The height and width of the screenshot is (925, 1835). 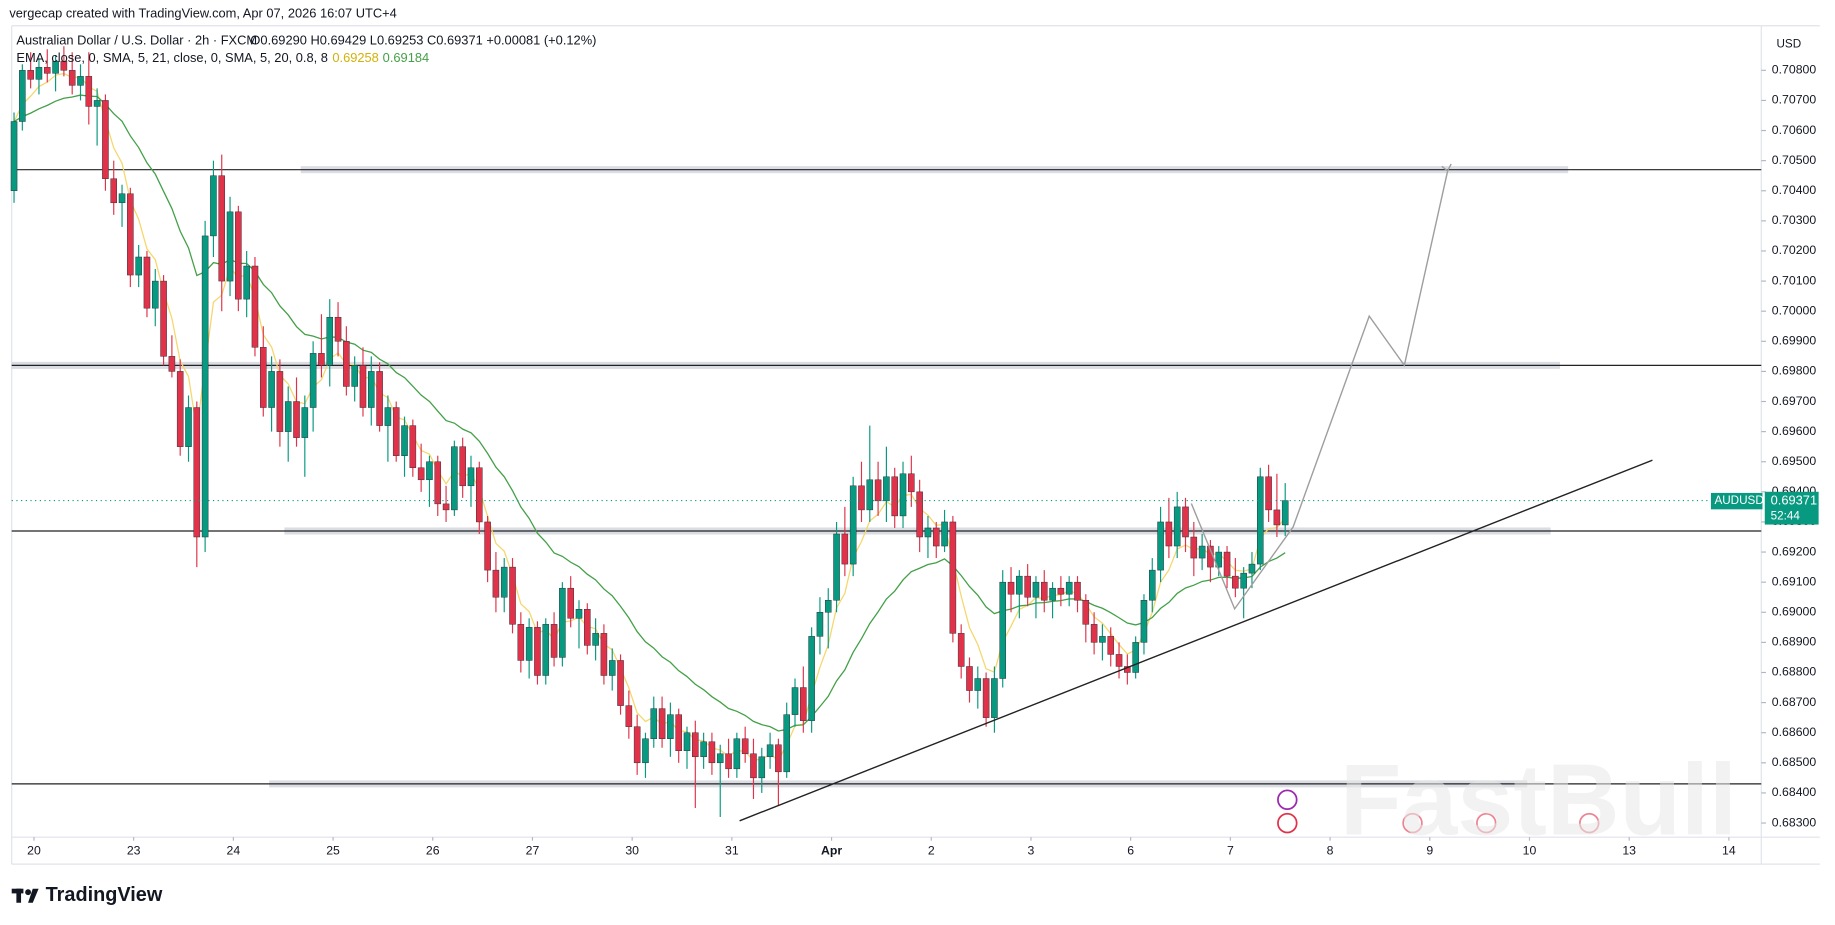 I want to click on x-tick-label: 9, so click(x=1429, y=850).